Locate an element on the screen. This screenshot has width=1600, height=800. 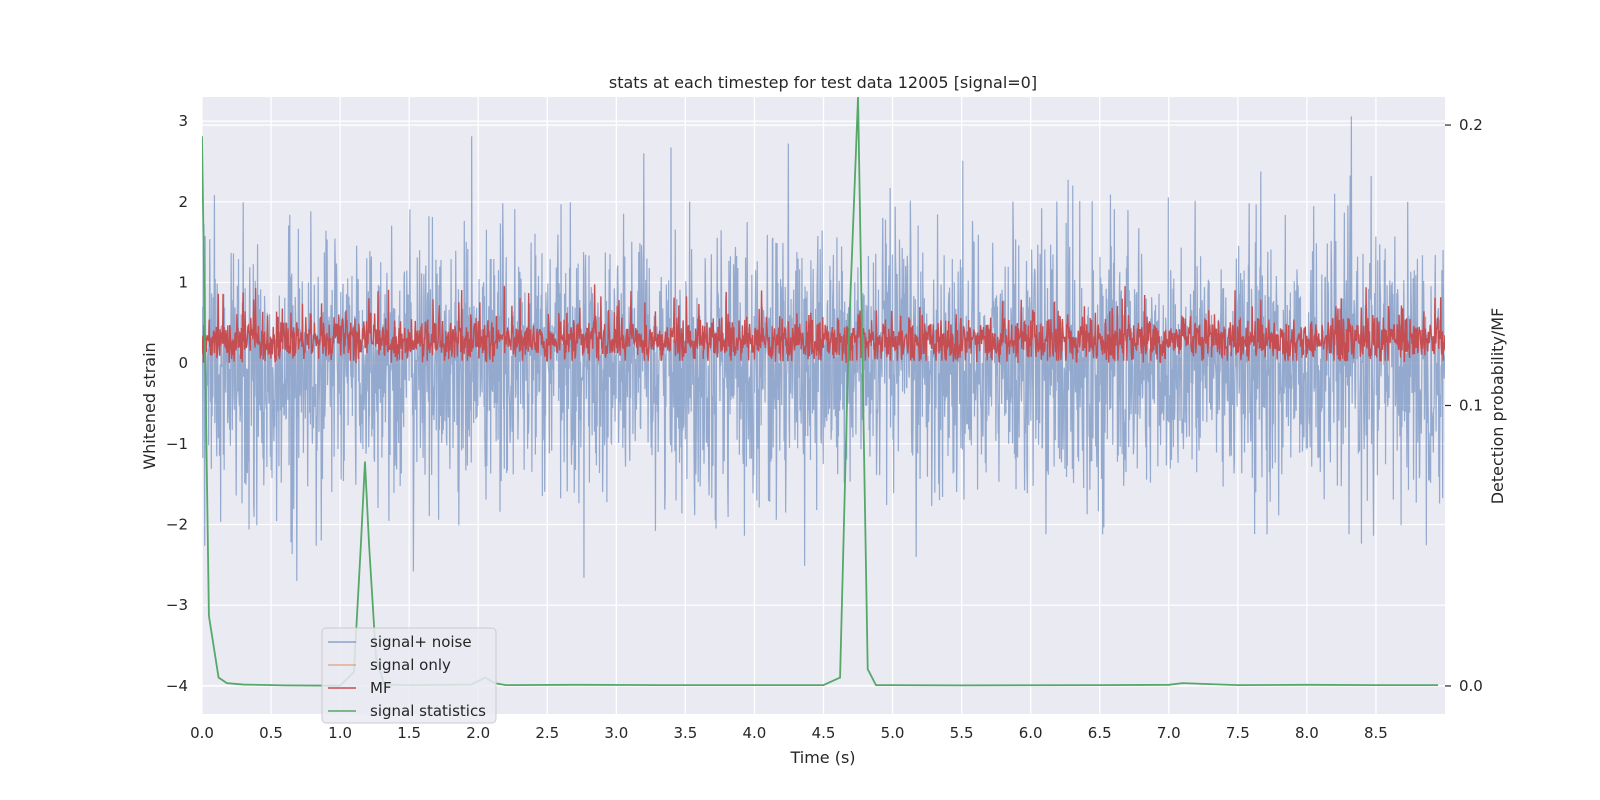
y2-axis-ticks: 0.2 0.1 0.0 is located at coordinates (1464, 405).